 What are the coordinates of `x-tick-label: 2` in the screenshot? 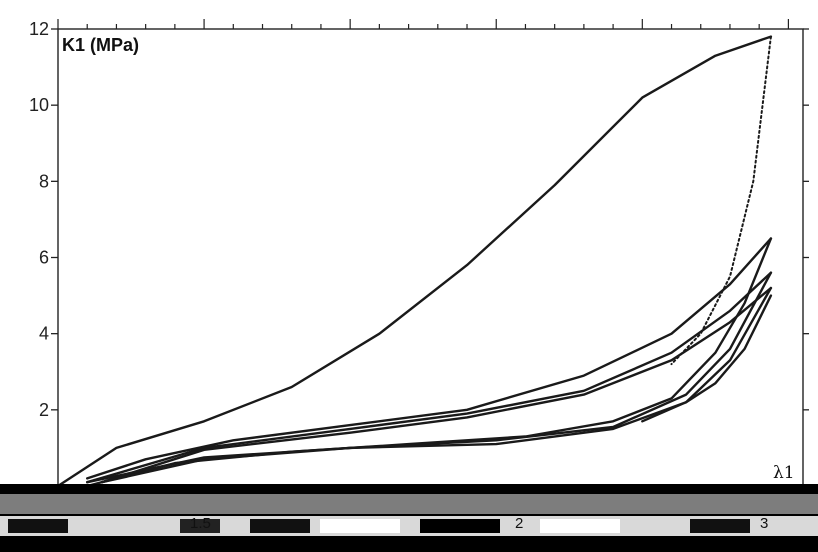 It's located at (519, 523).